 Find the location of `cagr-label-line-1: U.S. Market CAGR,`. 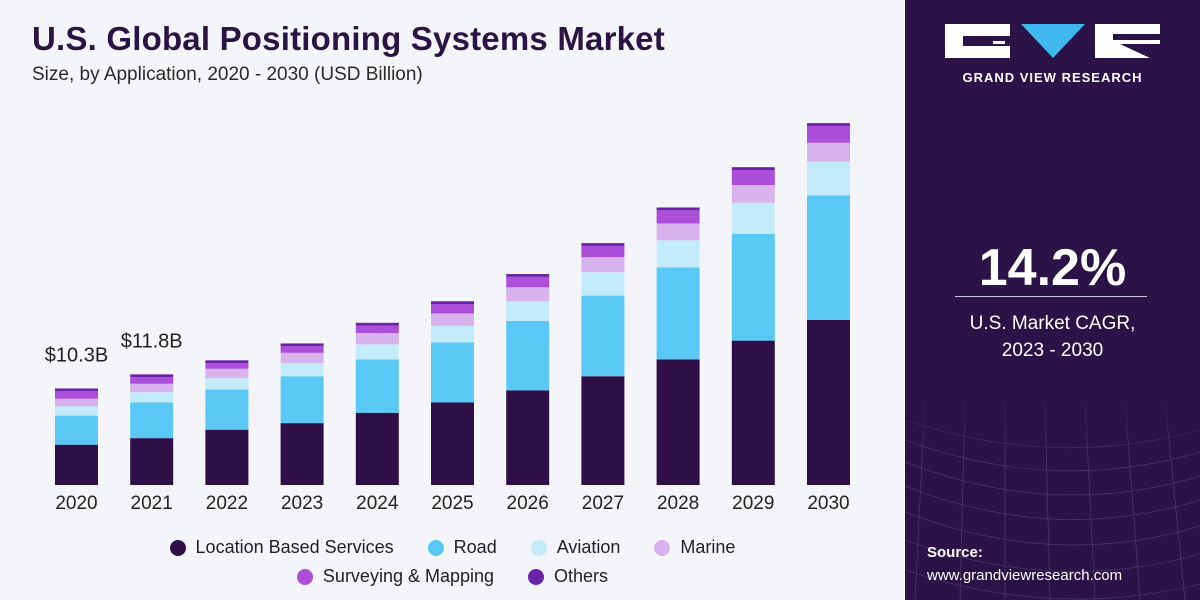

cagr-label-line-1: U.S. Market CAGR, is located at coordinates (1052, 323).